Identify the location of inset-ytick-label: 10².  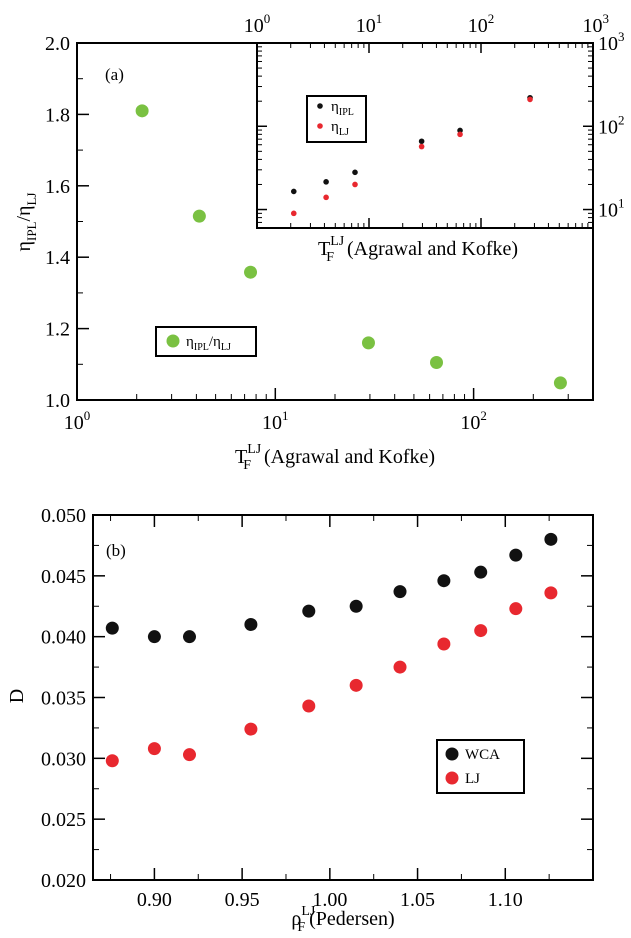
(611, 125).